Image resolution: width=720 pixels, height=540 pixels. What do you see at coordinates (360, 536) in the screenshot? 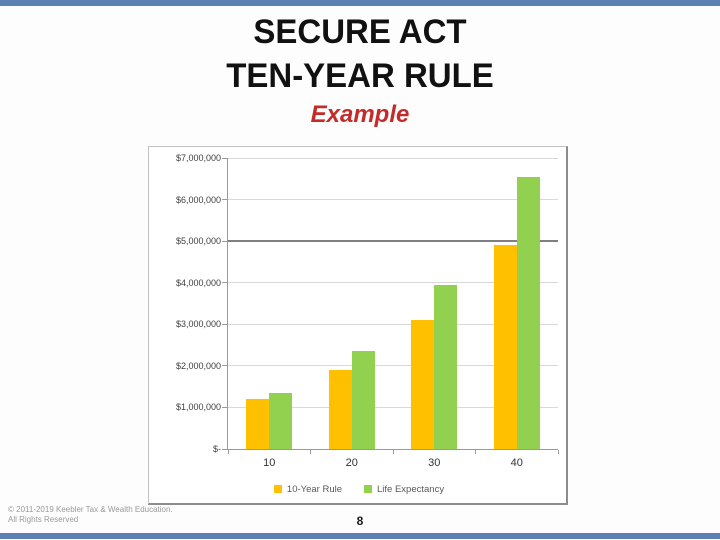
I see `bottom-accent-bar` at bounding box center [360, 536].